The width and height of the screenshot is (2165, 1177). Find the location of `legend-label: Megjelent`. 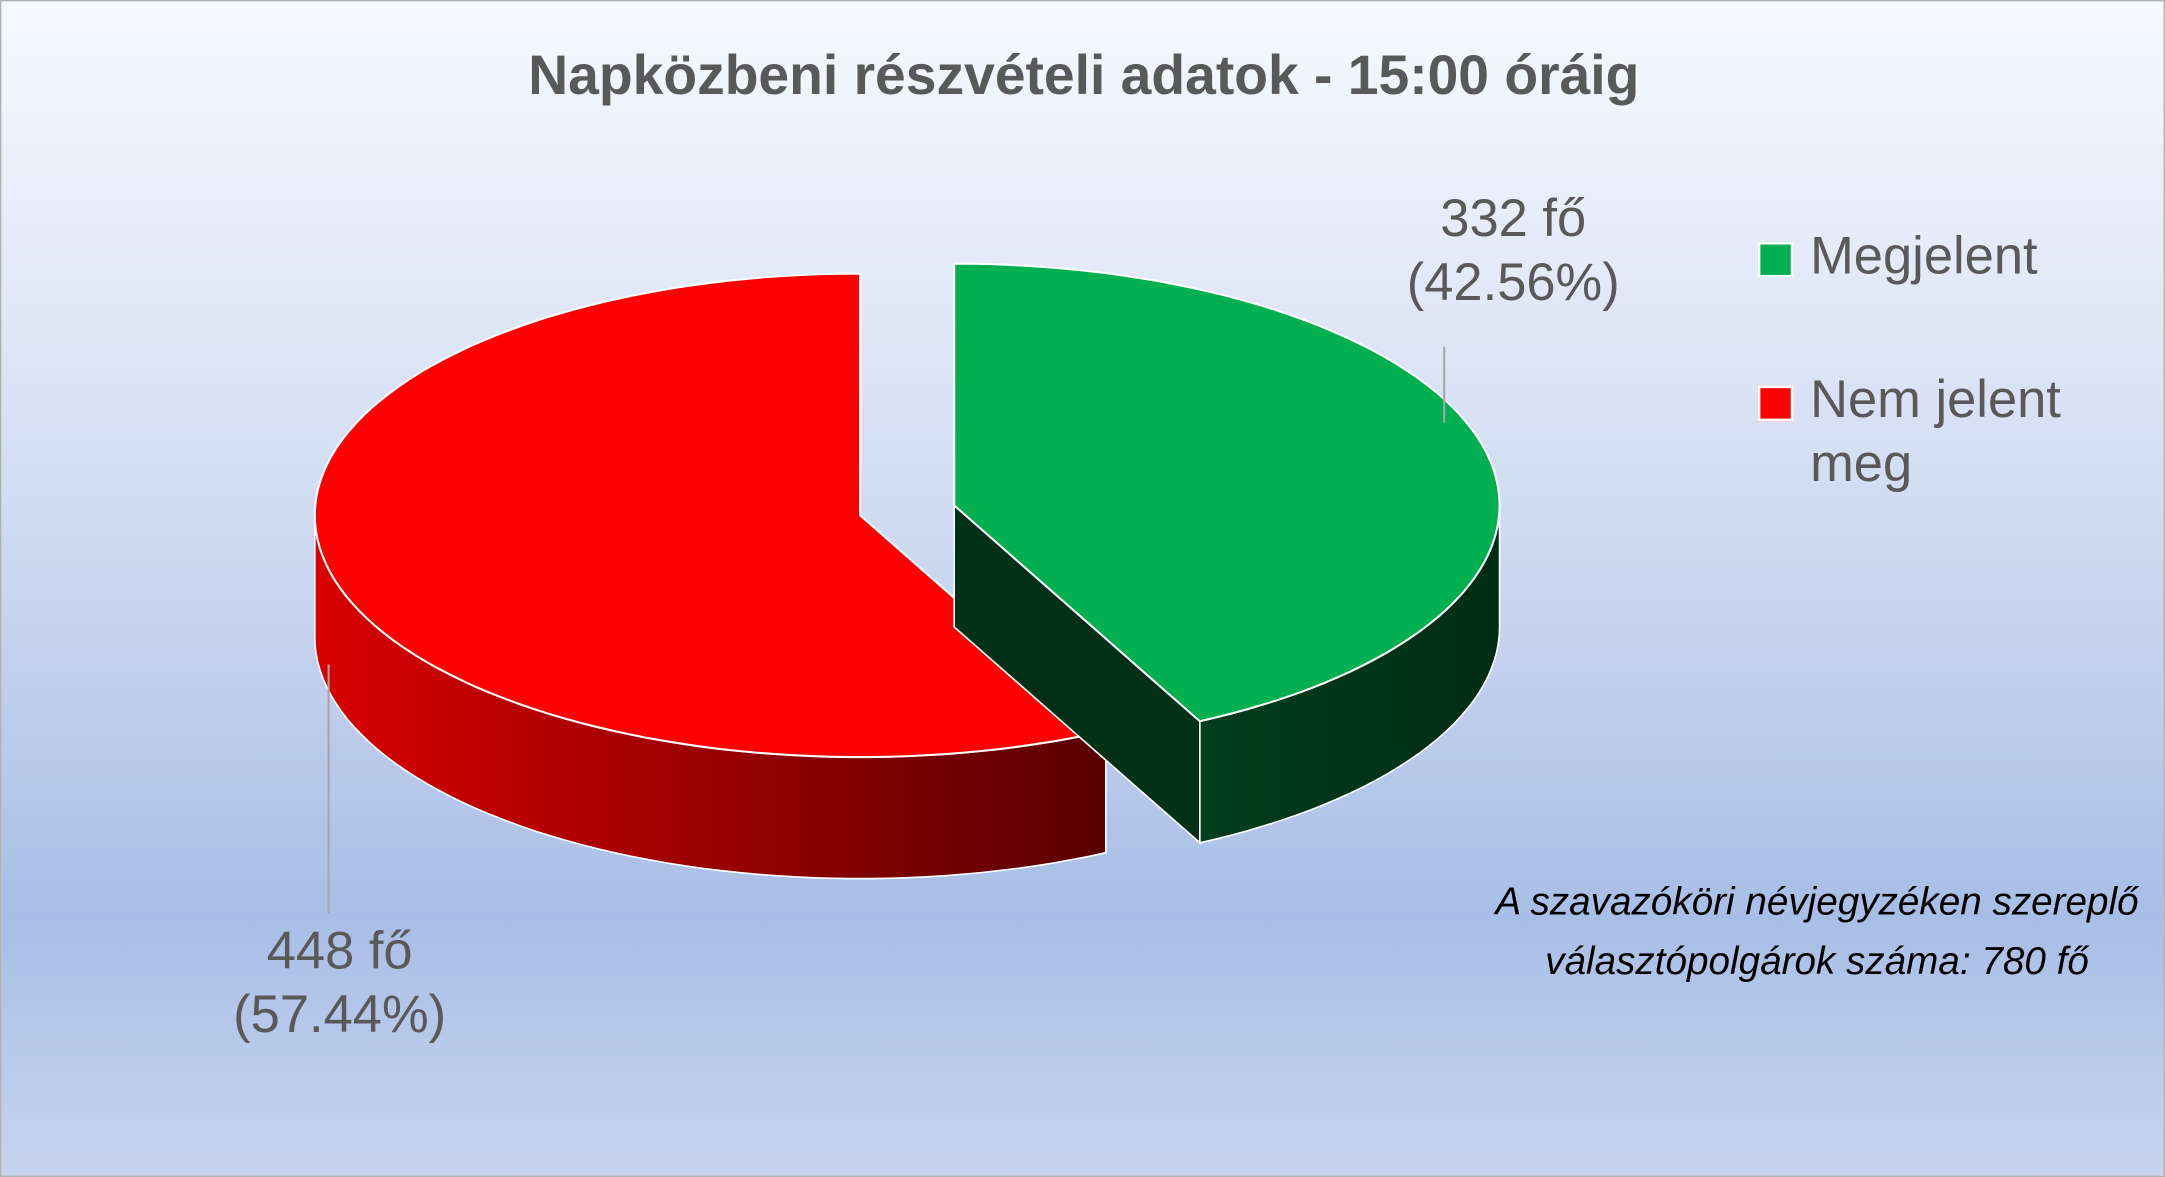

legend-label: Megjelent is located at coordinates (1924, 256).